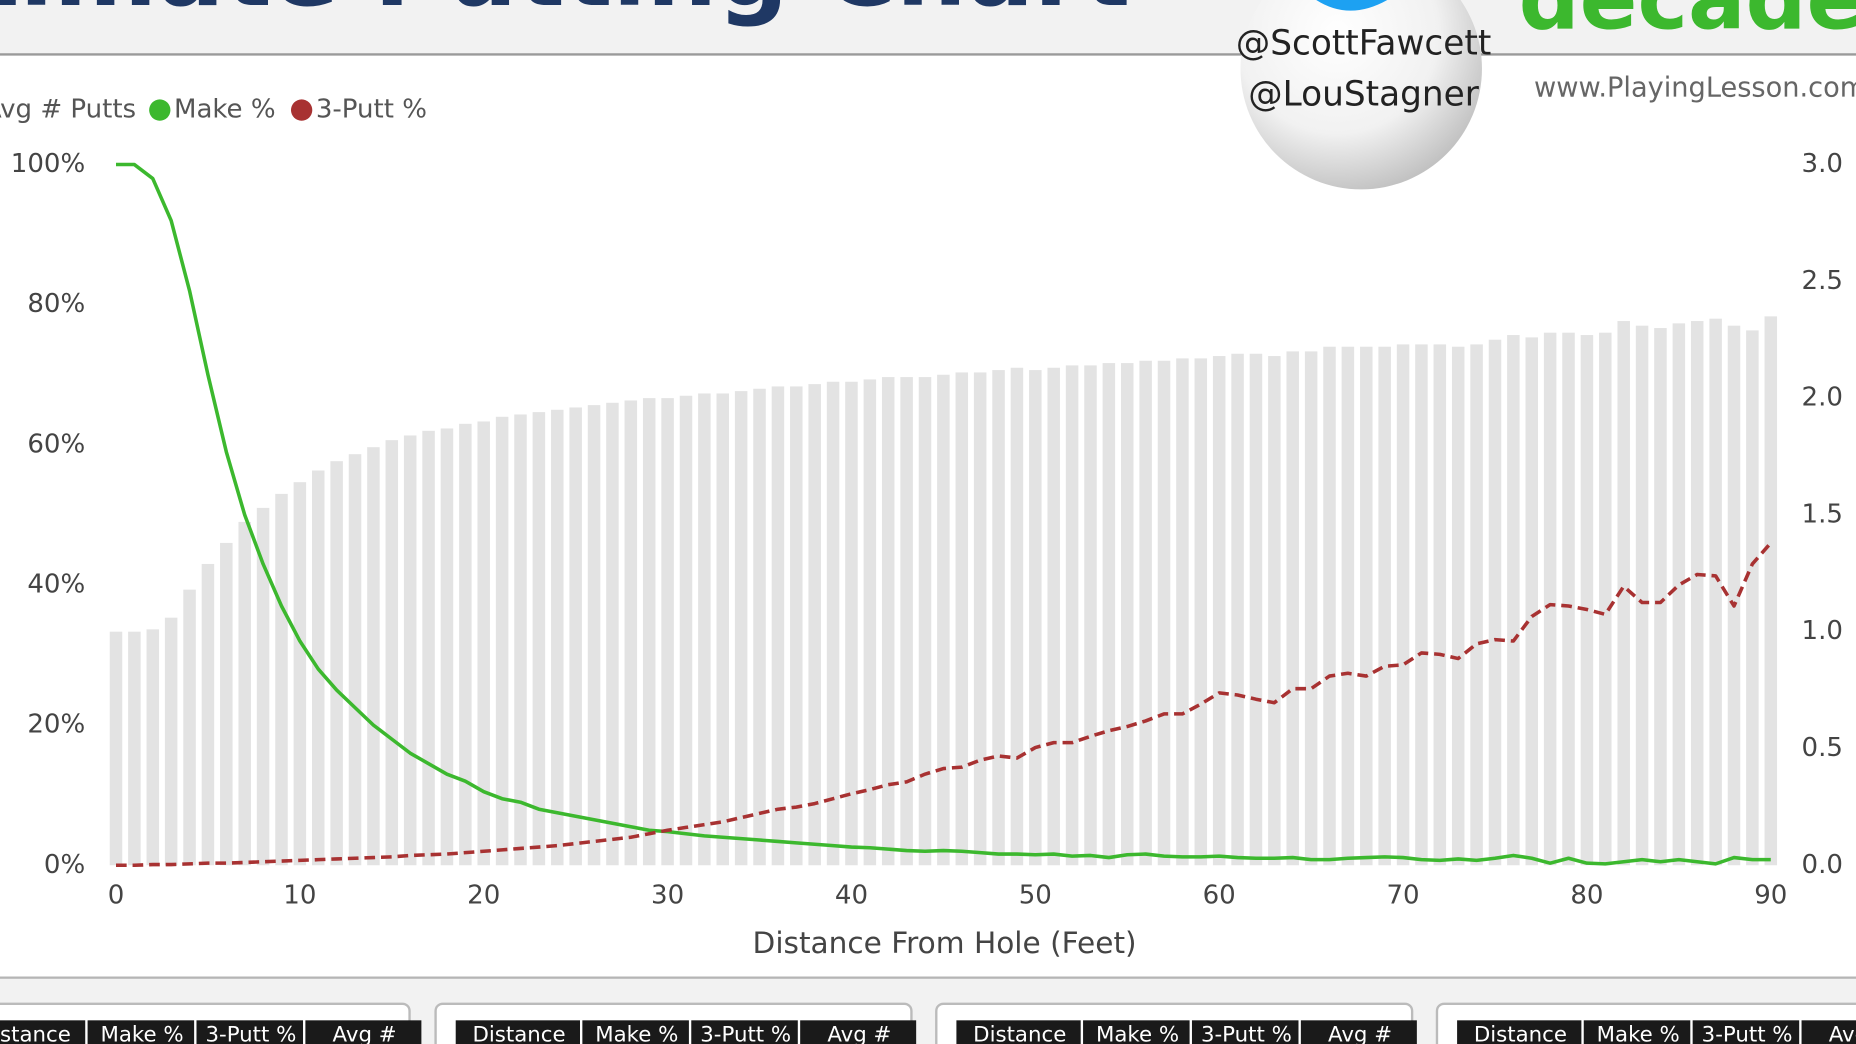 This screenshot has height=1044, width=1856. Describe the element at coordinates (483, 896) in the screenshot. I see `x-tick-label: 20` at that location.